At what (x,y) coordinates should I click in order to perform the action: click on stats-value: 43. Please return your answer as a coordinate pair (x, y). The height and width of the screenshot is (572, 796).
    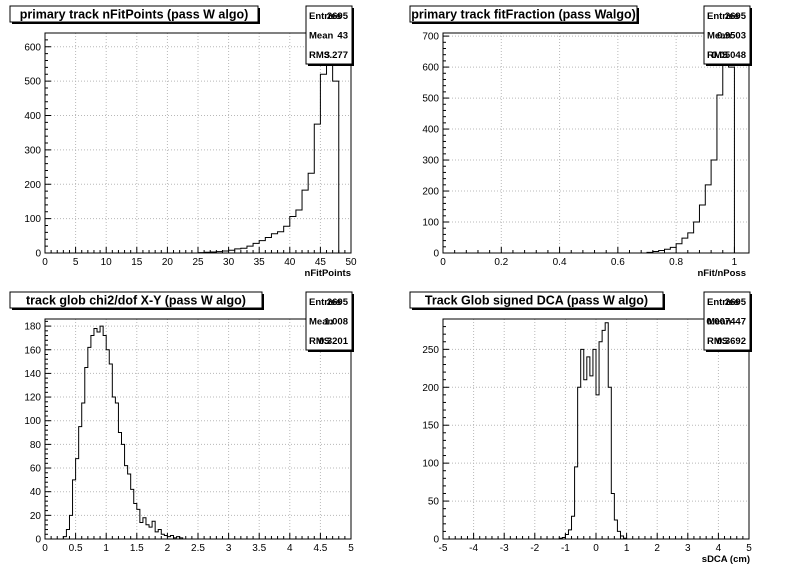
    Looking at the image, I should click on (342, 36).